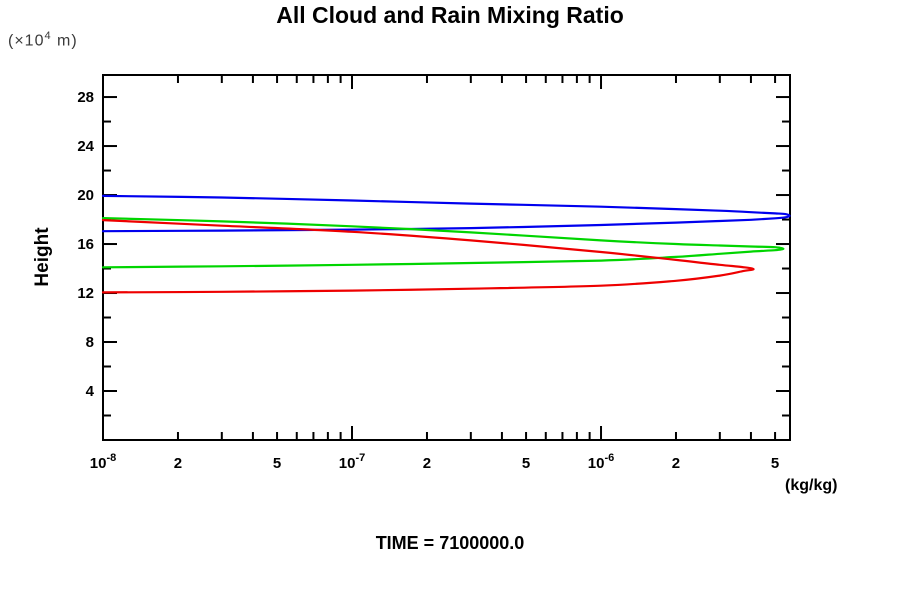  I want to click on y-axis-unit-sup: 4, so click(48, 36).